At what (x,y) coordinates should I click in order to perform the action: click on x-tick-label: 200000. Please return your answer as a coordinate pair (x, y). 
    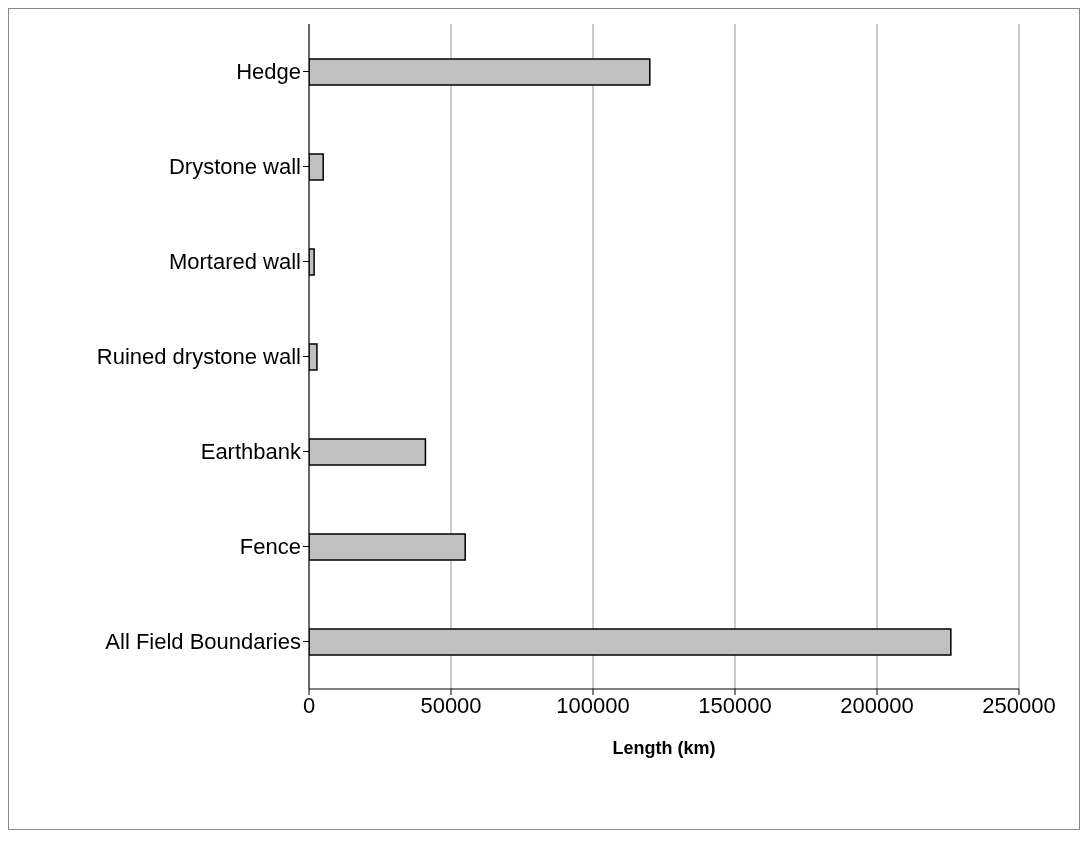
    Looking at the image, I should click on (877, 705).